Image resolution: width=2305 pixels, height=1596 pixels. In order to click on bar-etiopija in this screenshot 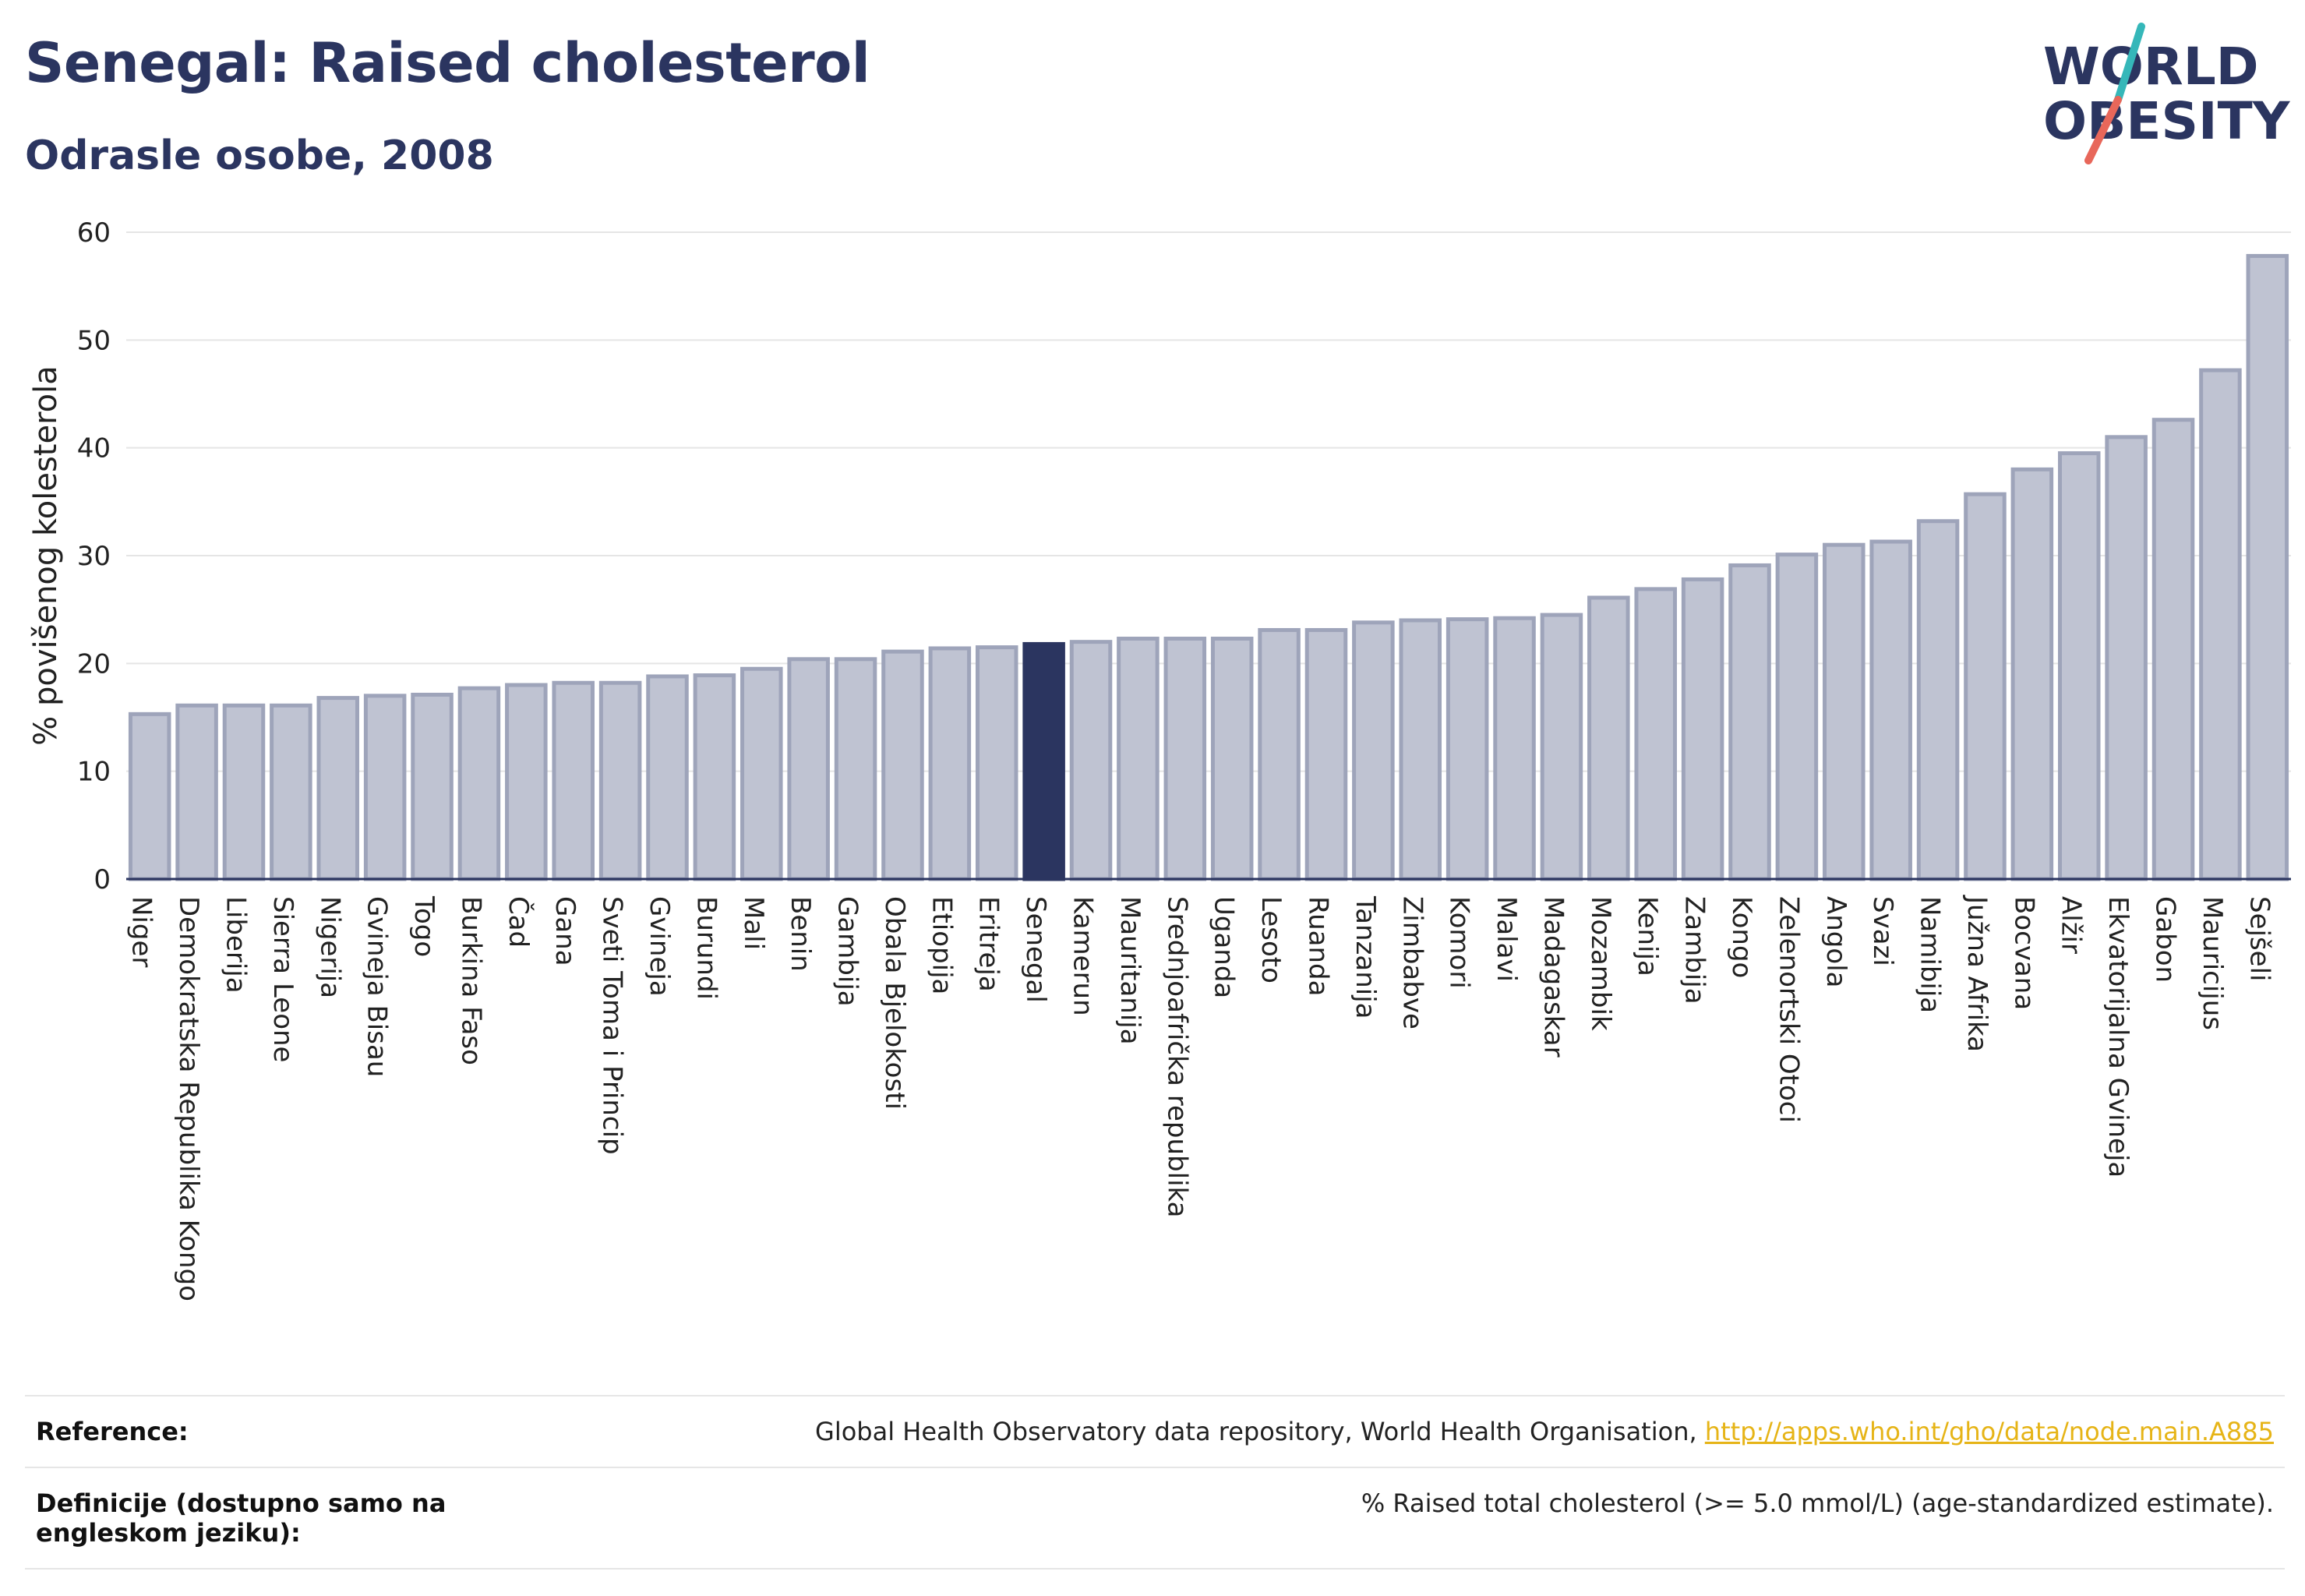, I will do `click(950, 763)`.